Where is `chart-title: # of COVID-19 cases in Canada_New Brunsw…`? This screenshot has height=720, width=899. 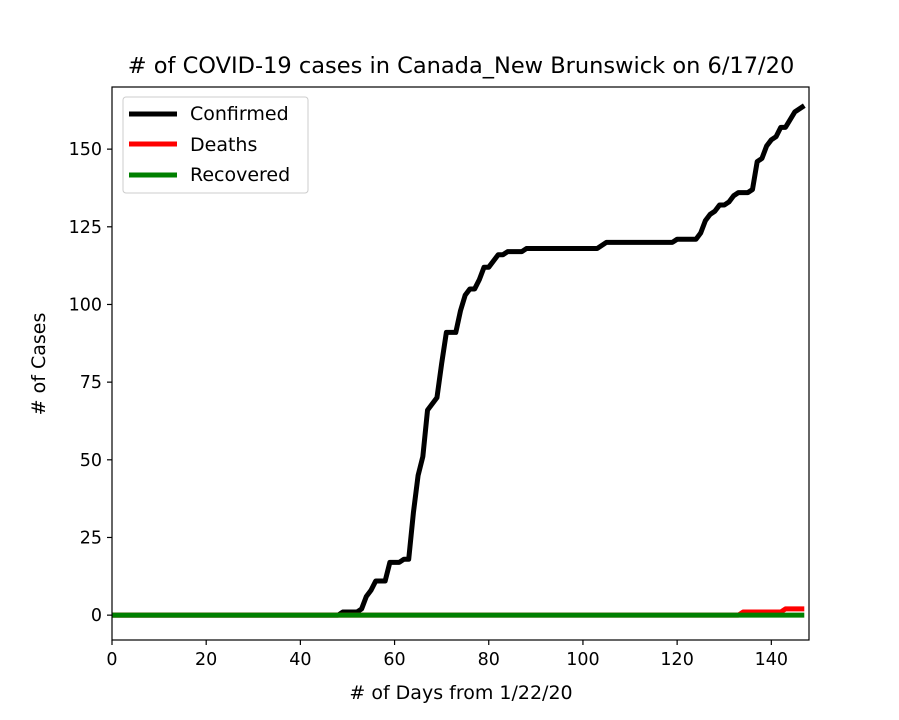
chart-title: # of COVID-19 cases in Canada_New Brunsw… is located at coordinates (461, 66).